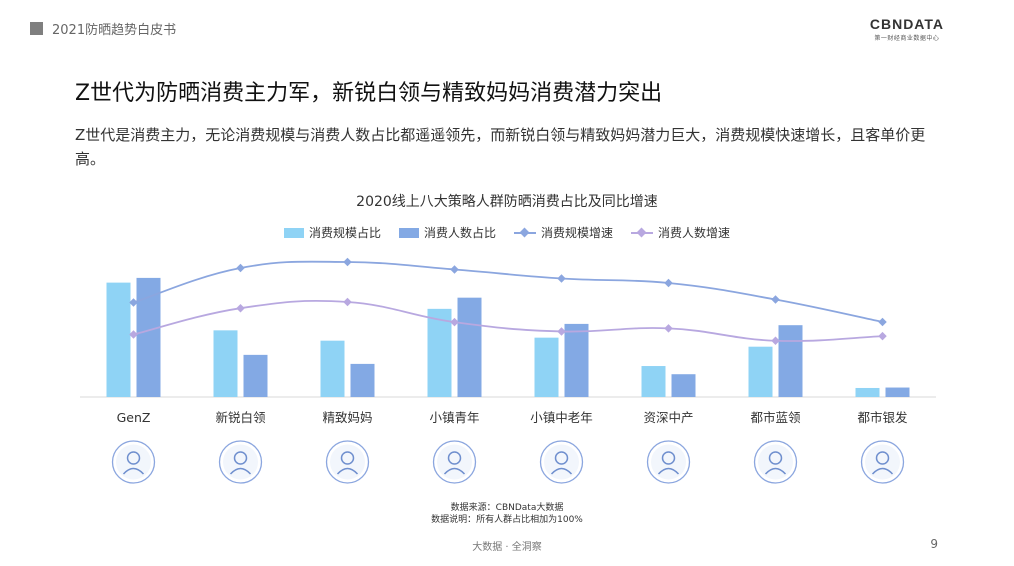  I want to click on legend-label: 消费规模增速, so click(577, 233).